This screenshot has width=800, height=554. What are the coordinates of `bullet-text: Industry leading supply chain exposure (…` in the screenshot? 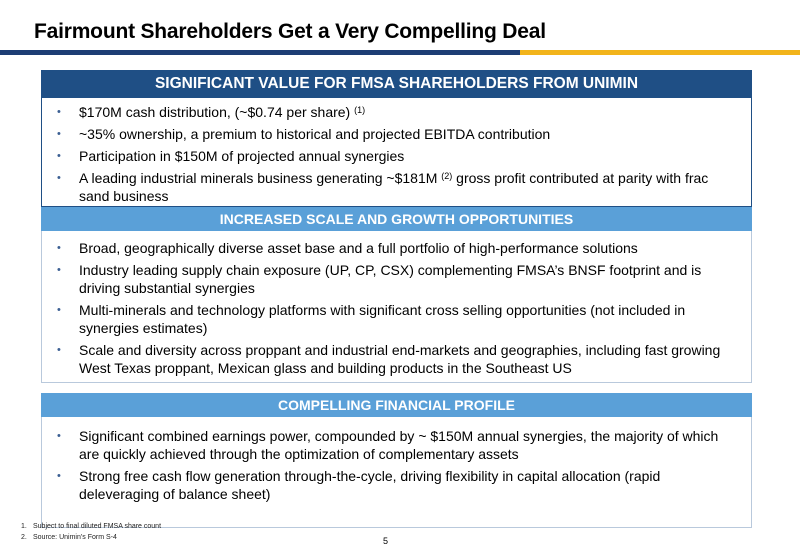 It's located at (390, 279).